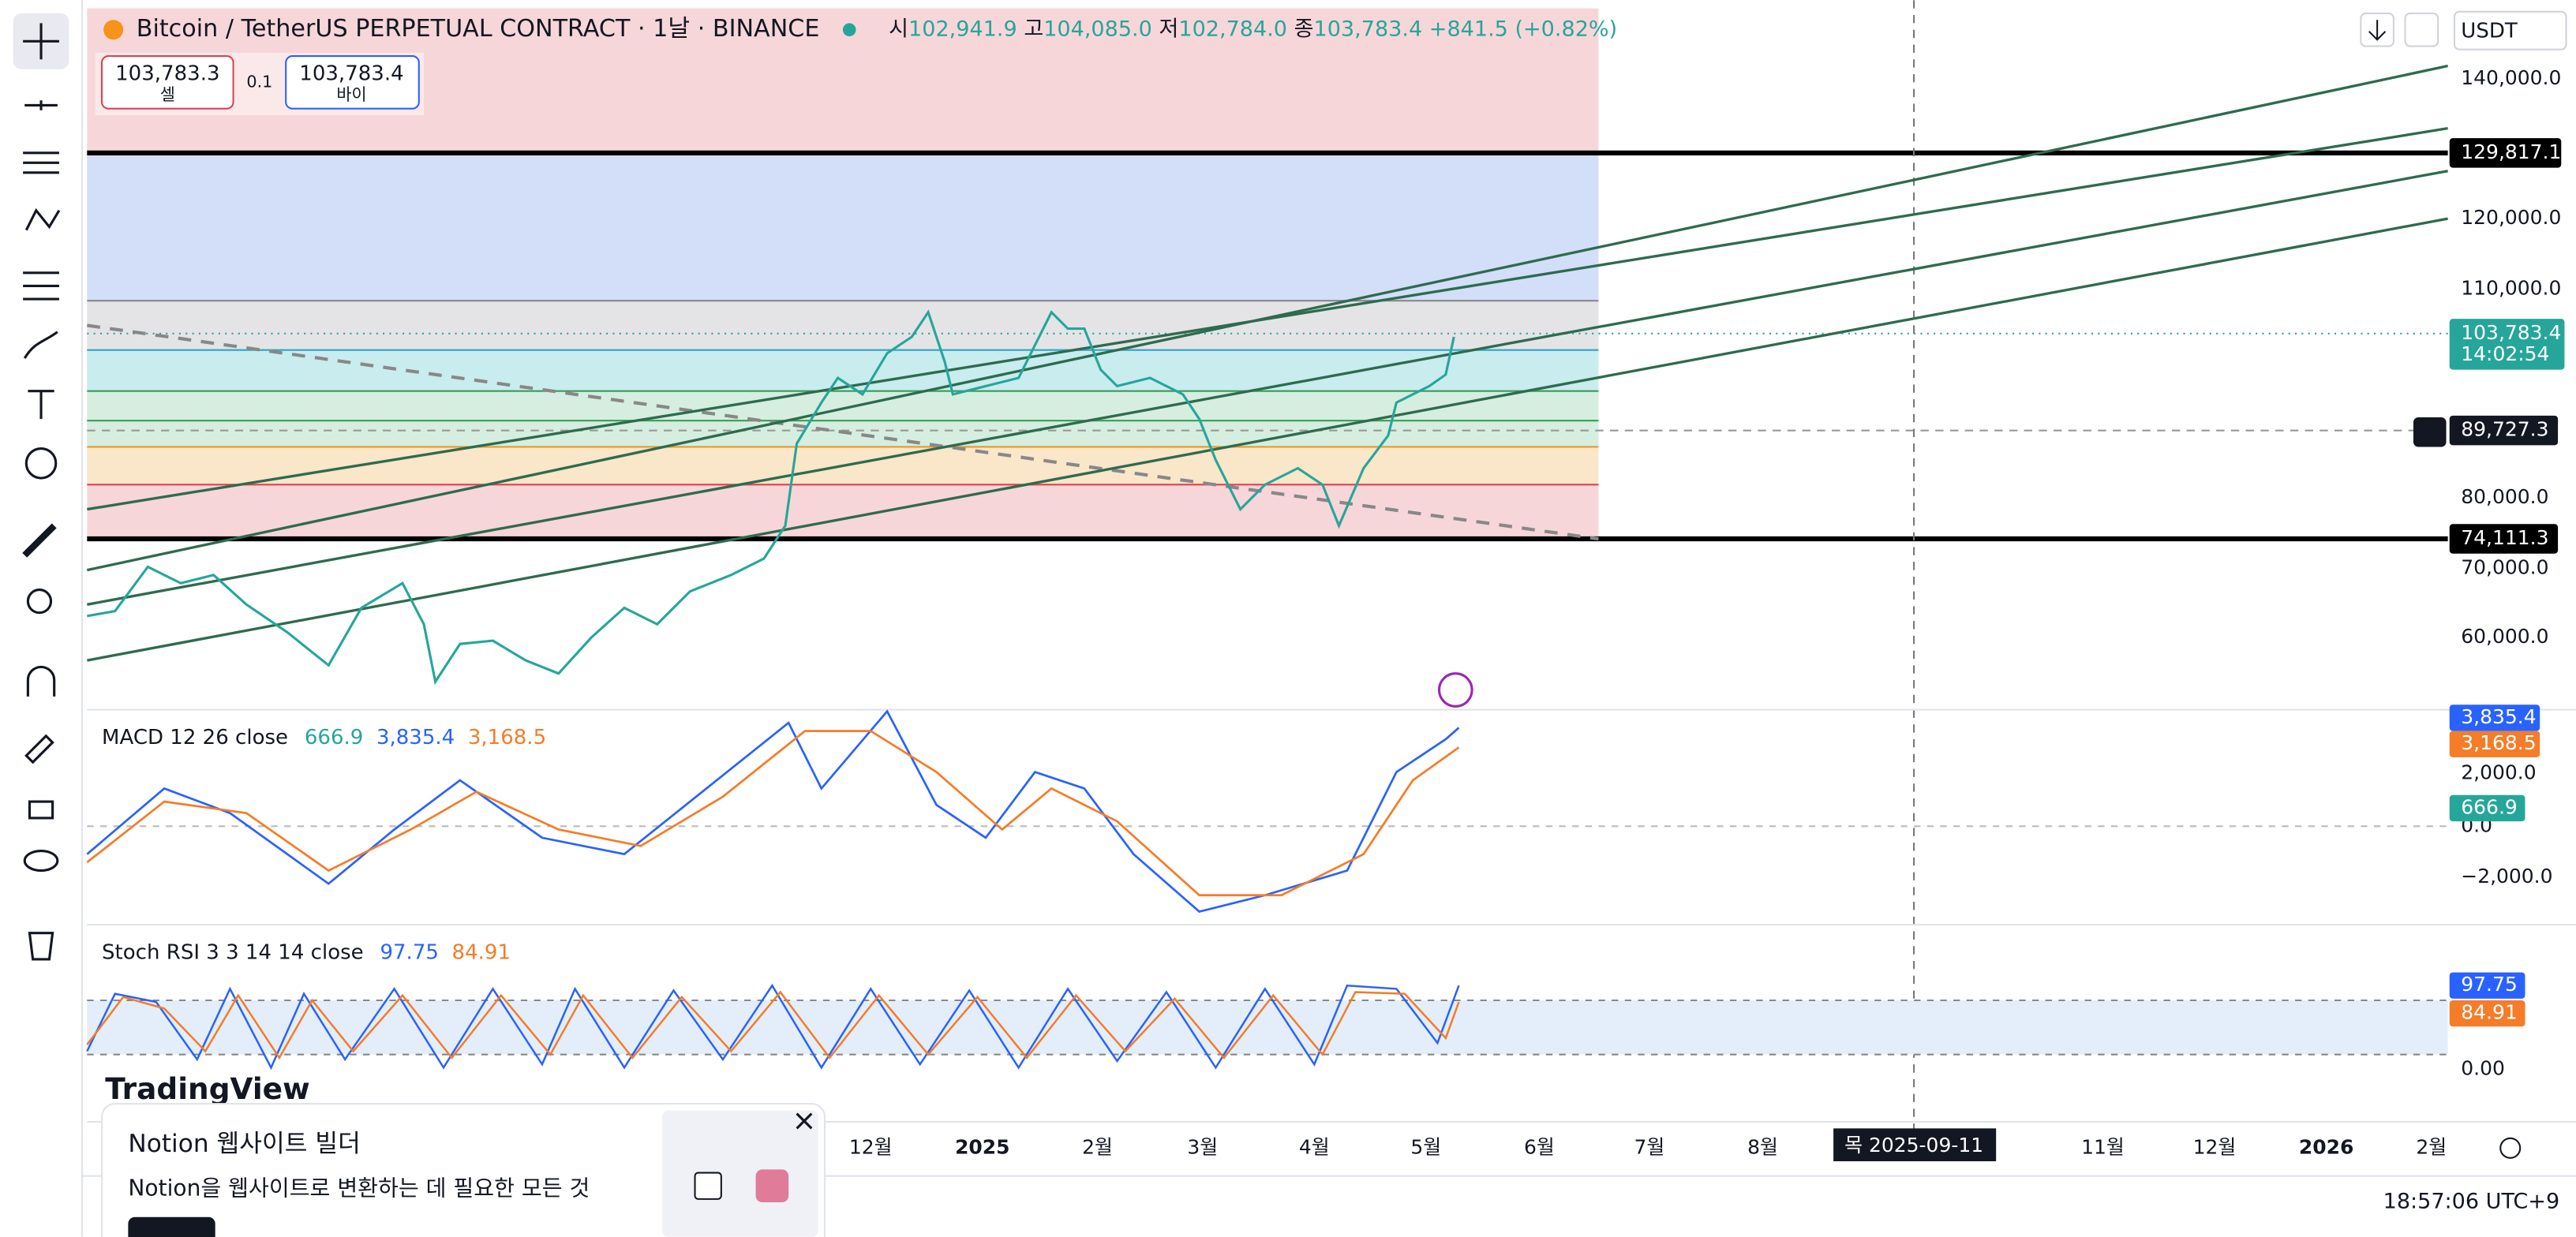 The image size is (2576, 1237). Describe the element at coordinates (843, 370) in the screenshot. I see `zone-cyan` at that location.